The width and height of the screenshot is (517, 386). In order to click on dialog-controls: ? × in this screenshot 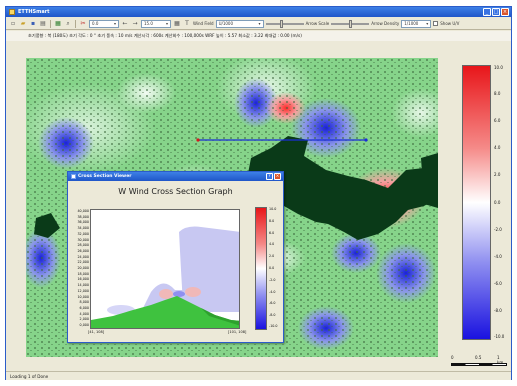, I will do `click(273, 176)`.